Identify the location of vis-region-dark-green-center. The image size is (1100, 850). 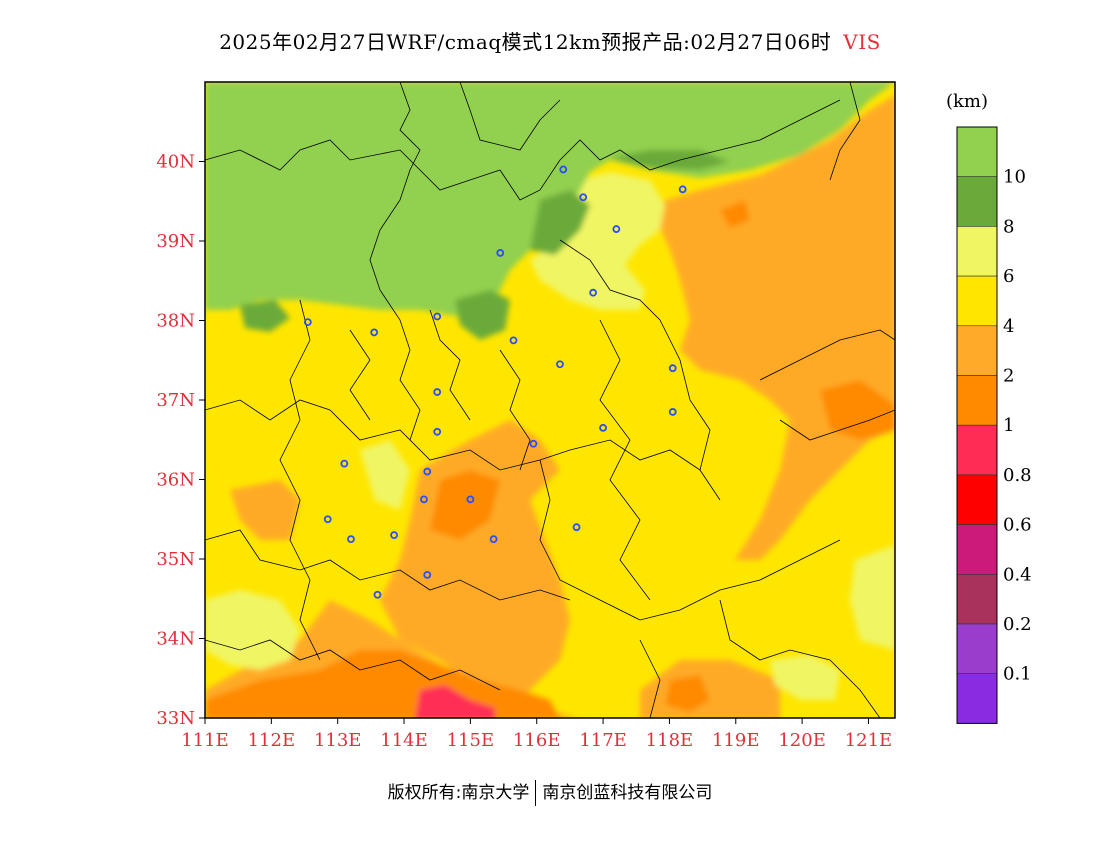
(482, 315).